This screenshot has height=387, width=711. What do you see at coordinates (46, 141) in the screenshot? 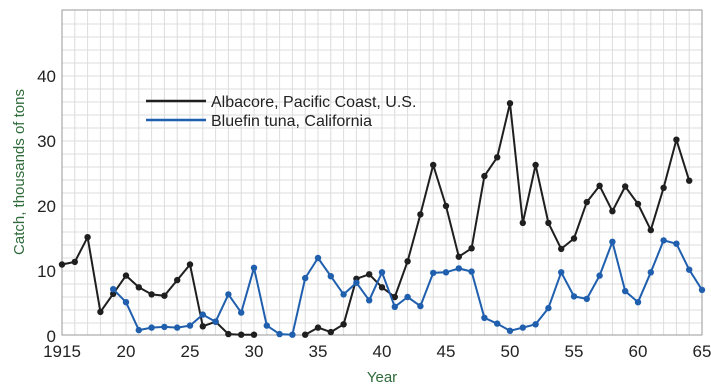
I see `y-tick-label: 30` at bounding box center [46, 141].